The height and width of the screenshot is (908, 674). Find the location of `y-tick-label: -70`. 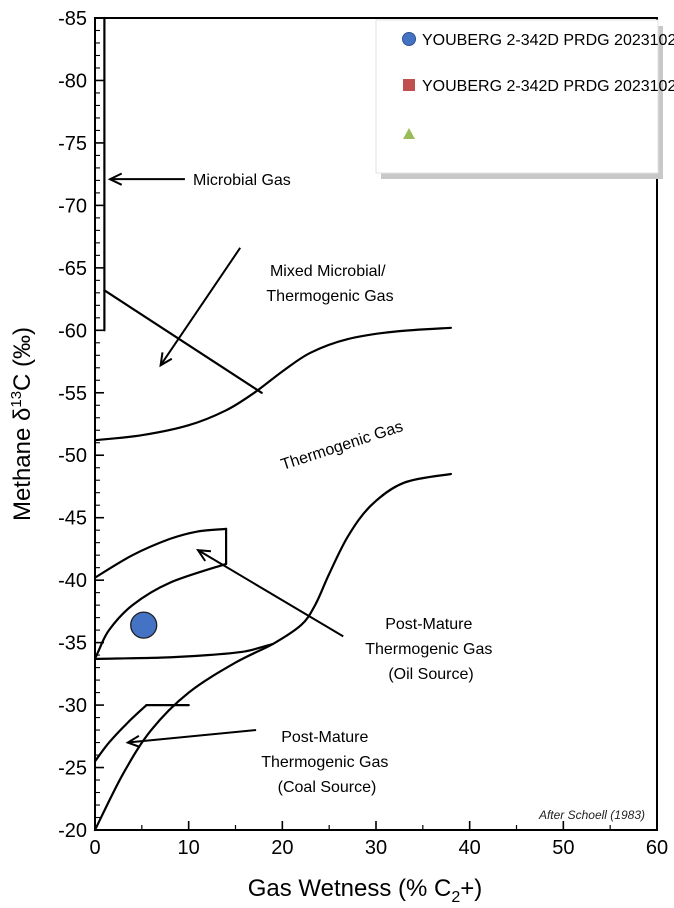

y-tick-label: -70 is located at coordinates (72, 206).